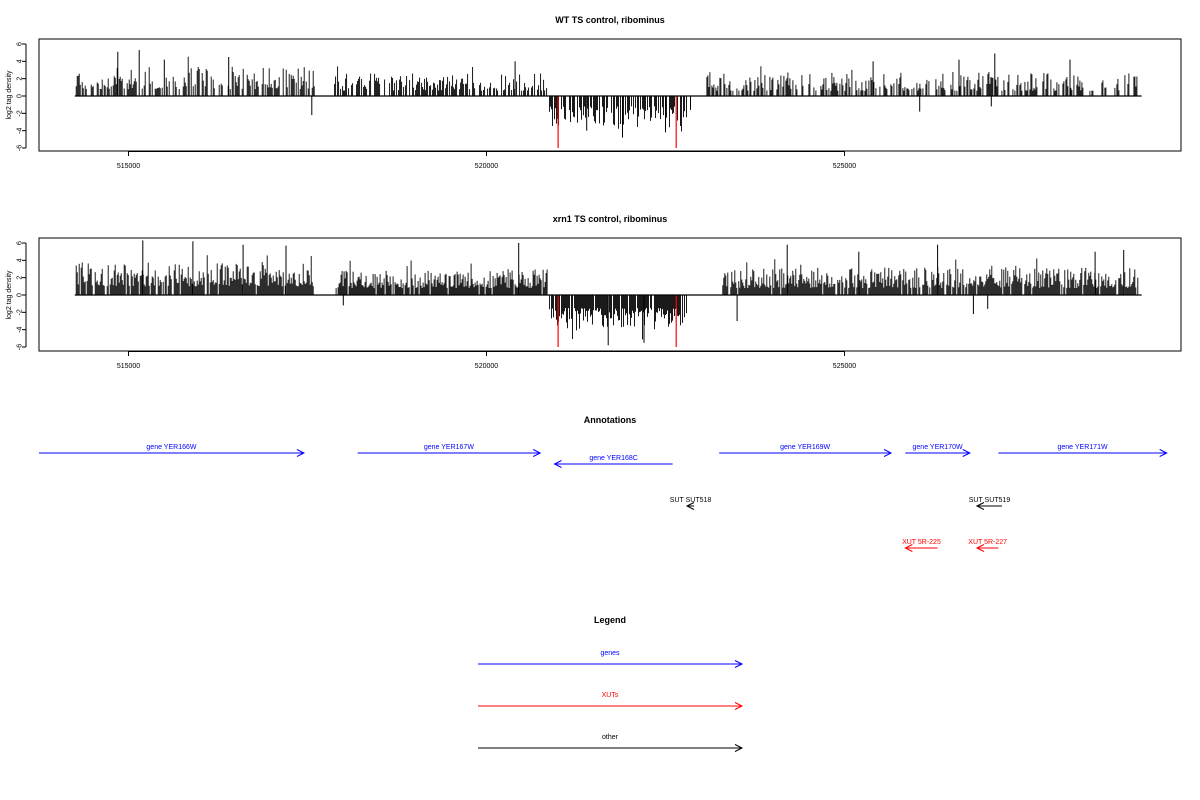 The width and height of the screenshot is (1200, 800). What do you see at coordinates (611, 659) in the screenshot?
I see `legend-item-genes: genes` at bounding box center [611, 659].